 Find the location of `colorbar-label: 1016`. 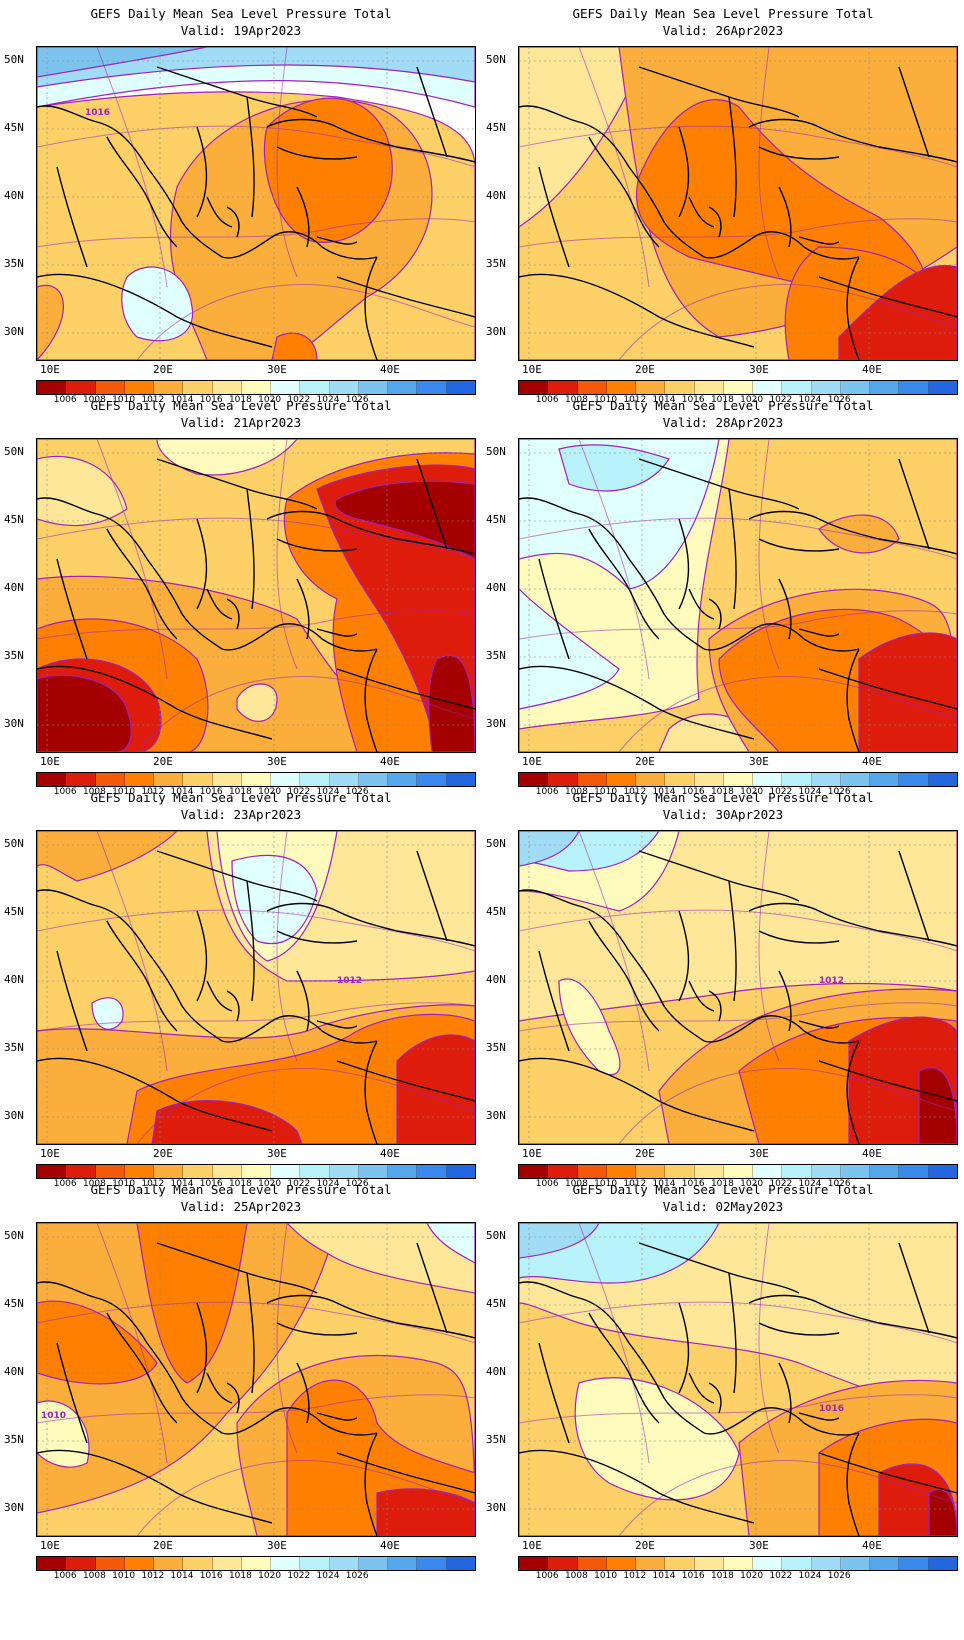

colorbar-label: 1016 is located at coordinates (211, 400).